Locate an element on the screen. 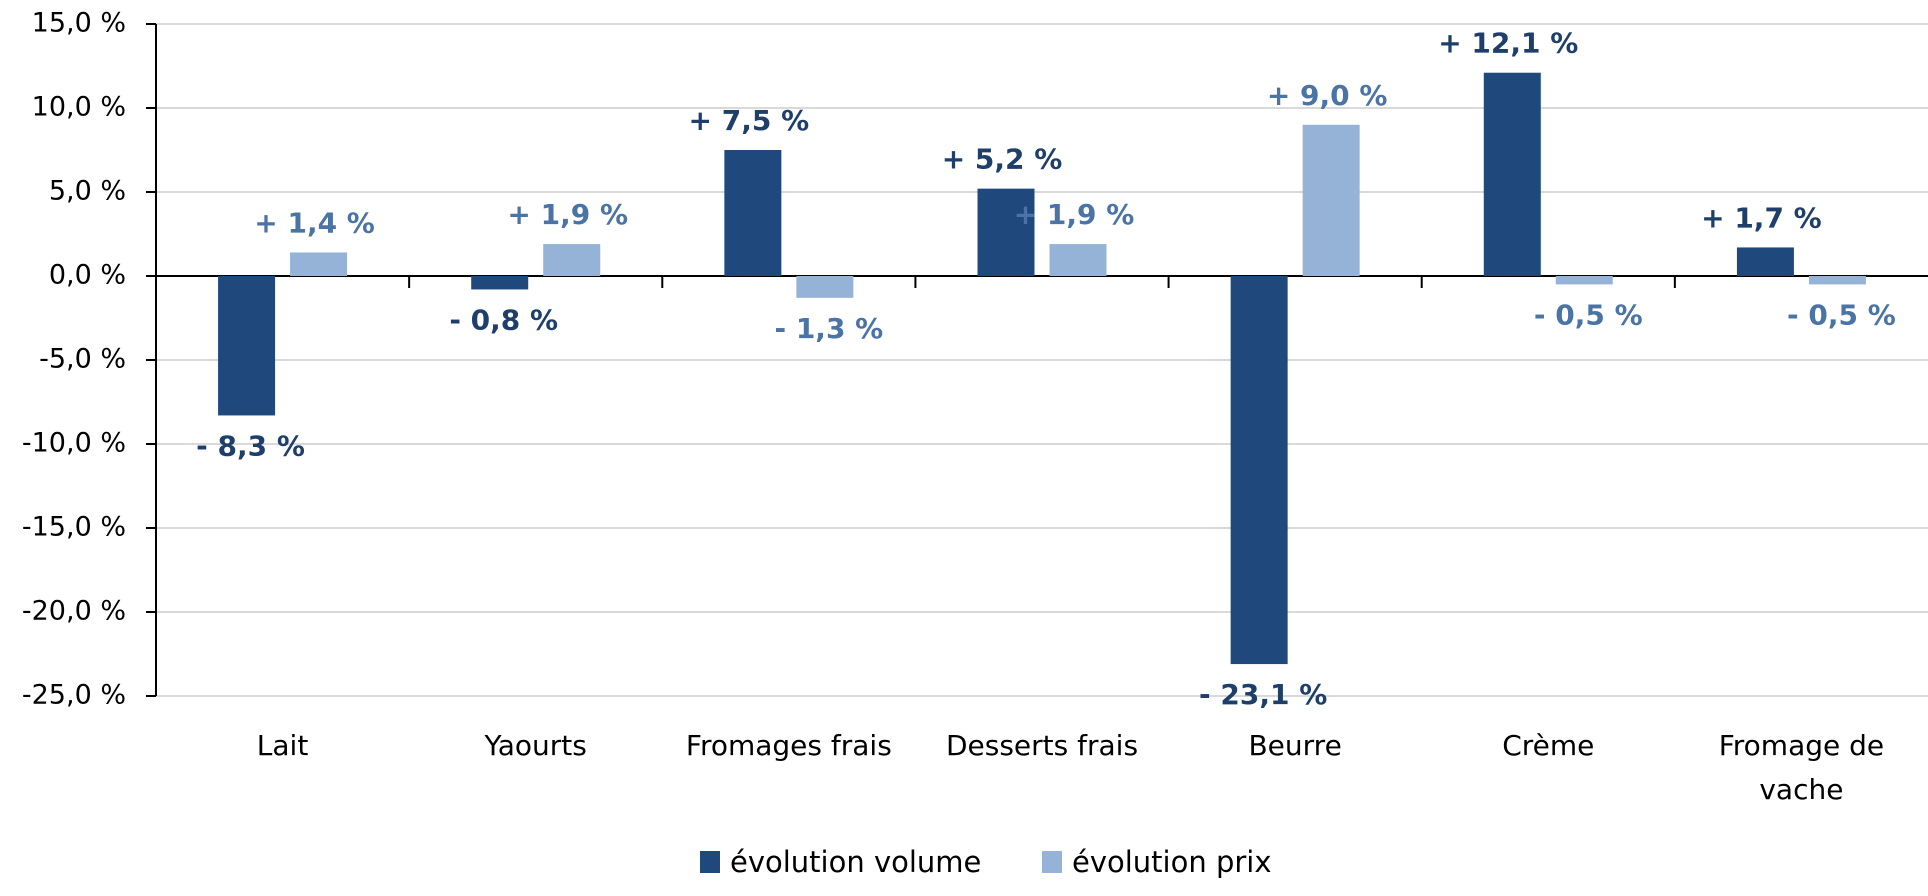  x-tick-label: Fromages frais is located at coordinates (788, 745).